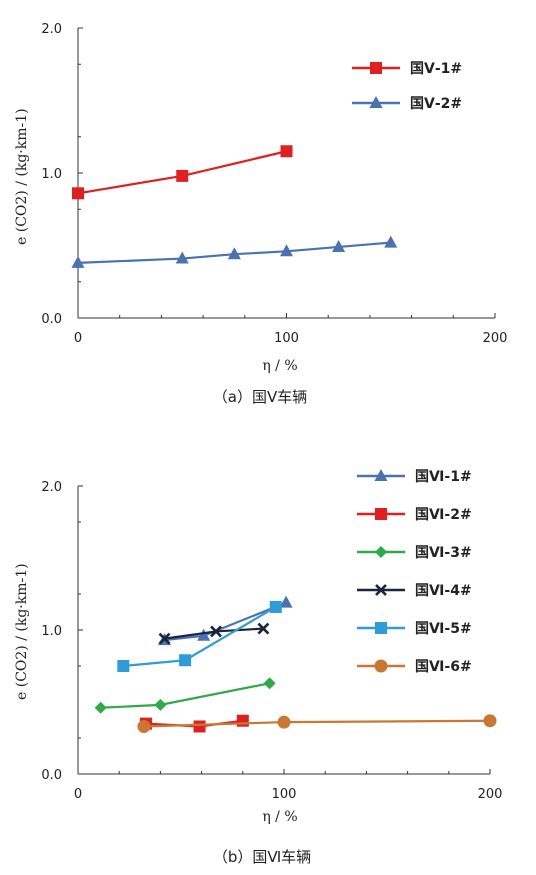  Describe the element at coordinates (436, 104) in the screenshot. I see `legend-label: 国Ⅴ-2#` at that location.